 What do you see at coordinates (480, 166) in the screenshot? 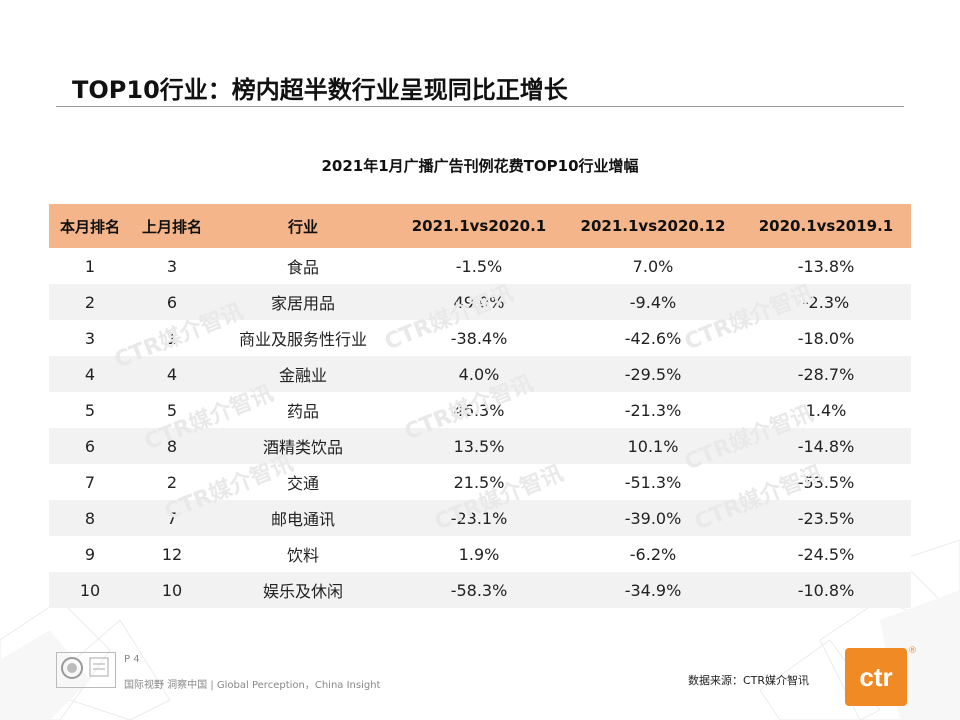
I see `table-title: 2021年1月广播广告刊例花费TOP10行业增幅` at bounding box center [480, 166].